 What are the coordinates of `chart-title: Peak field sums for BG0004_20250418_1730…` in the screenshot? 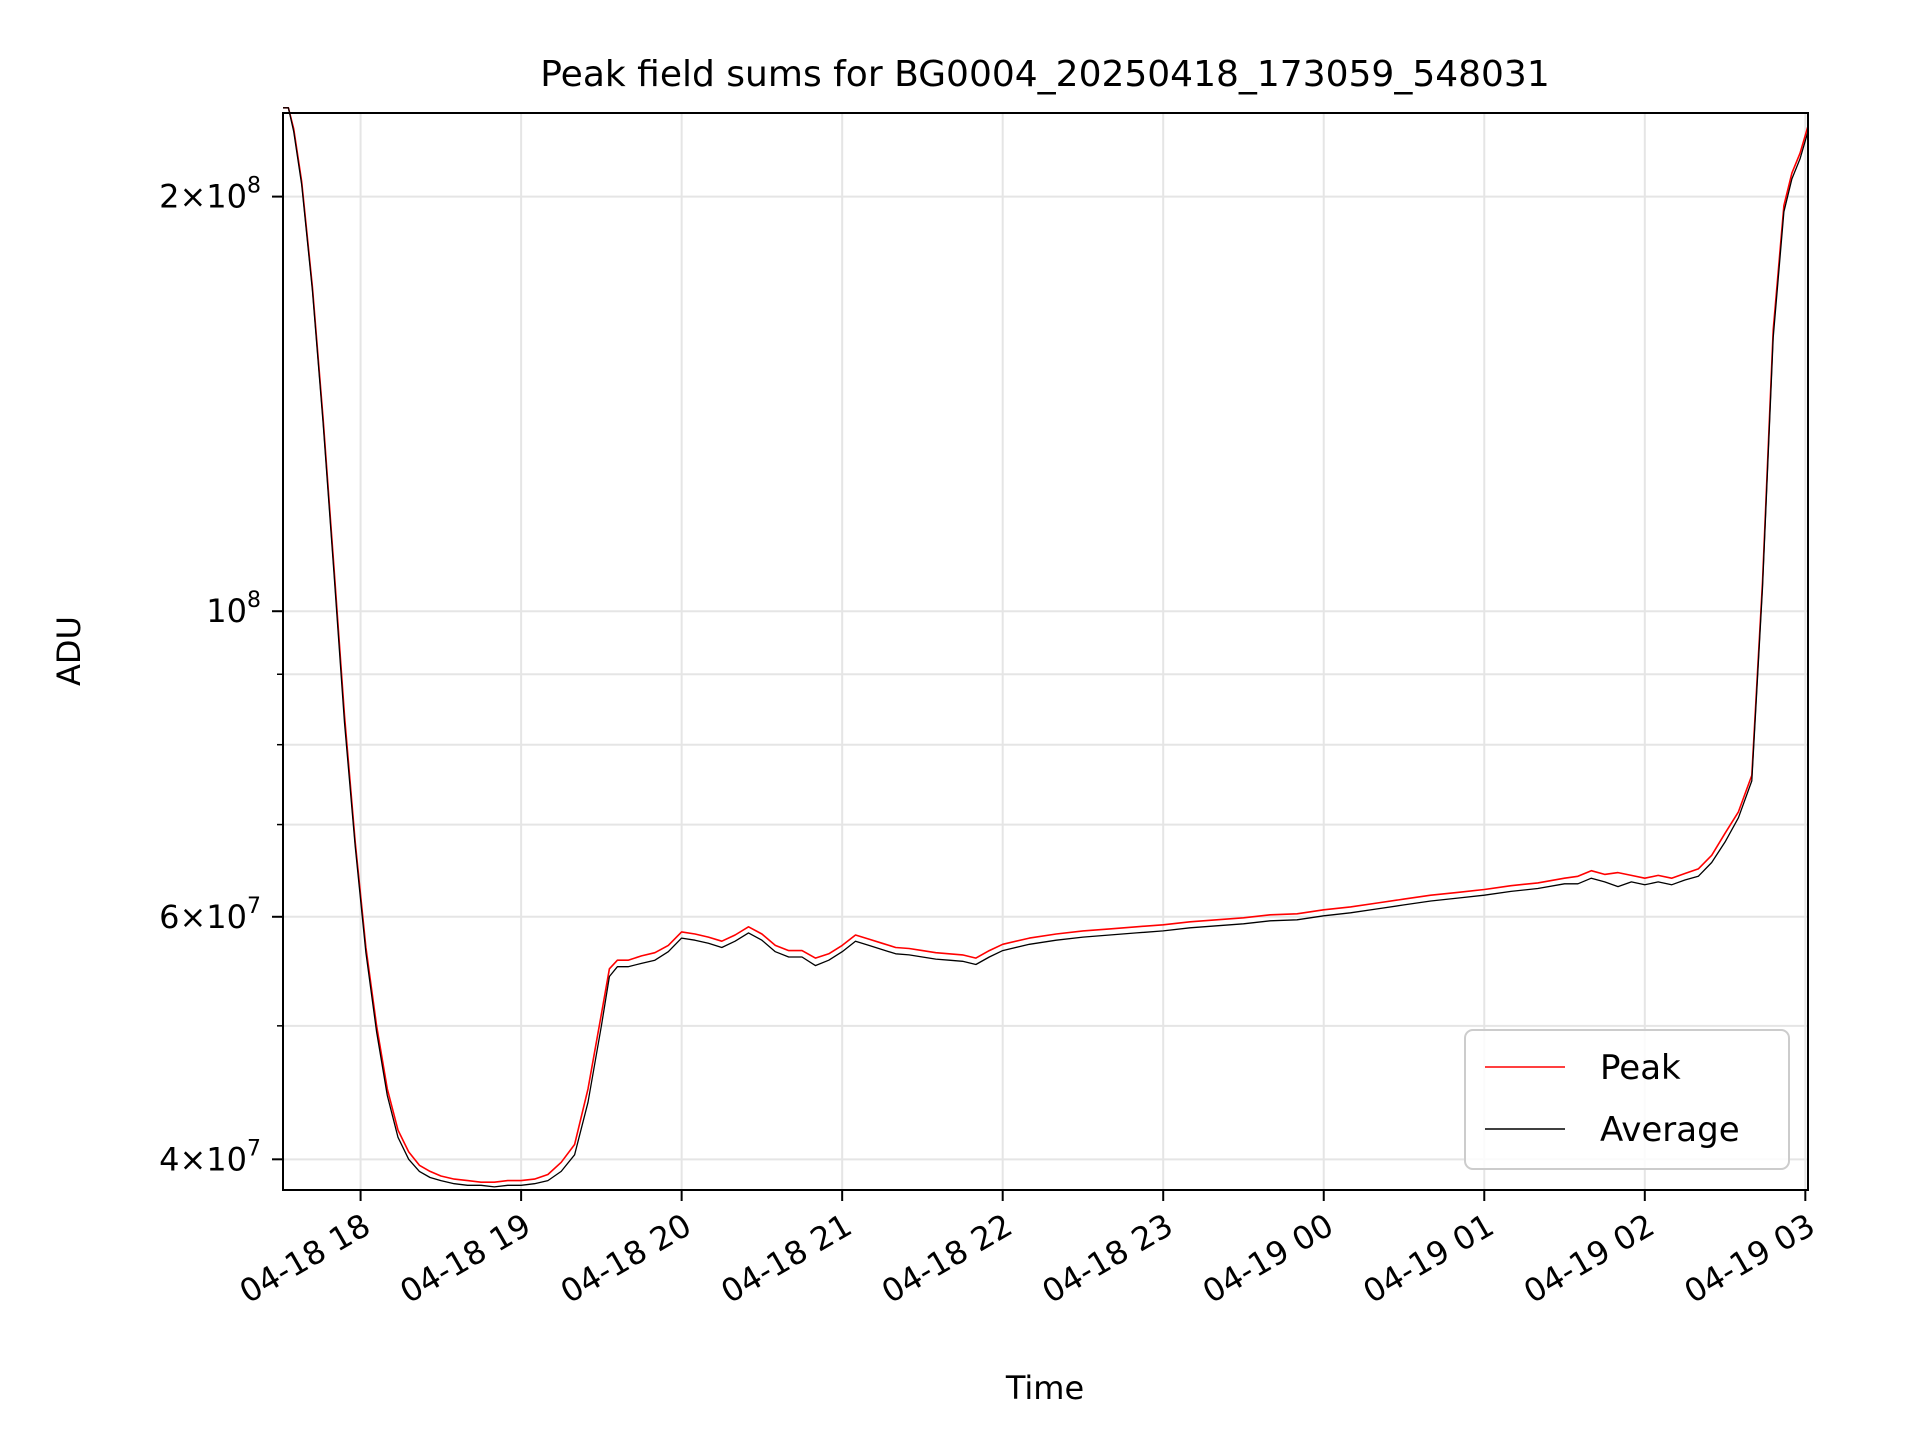 It's located at (1045, 74).